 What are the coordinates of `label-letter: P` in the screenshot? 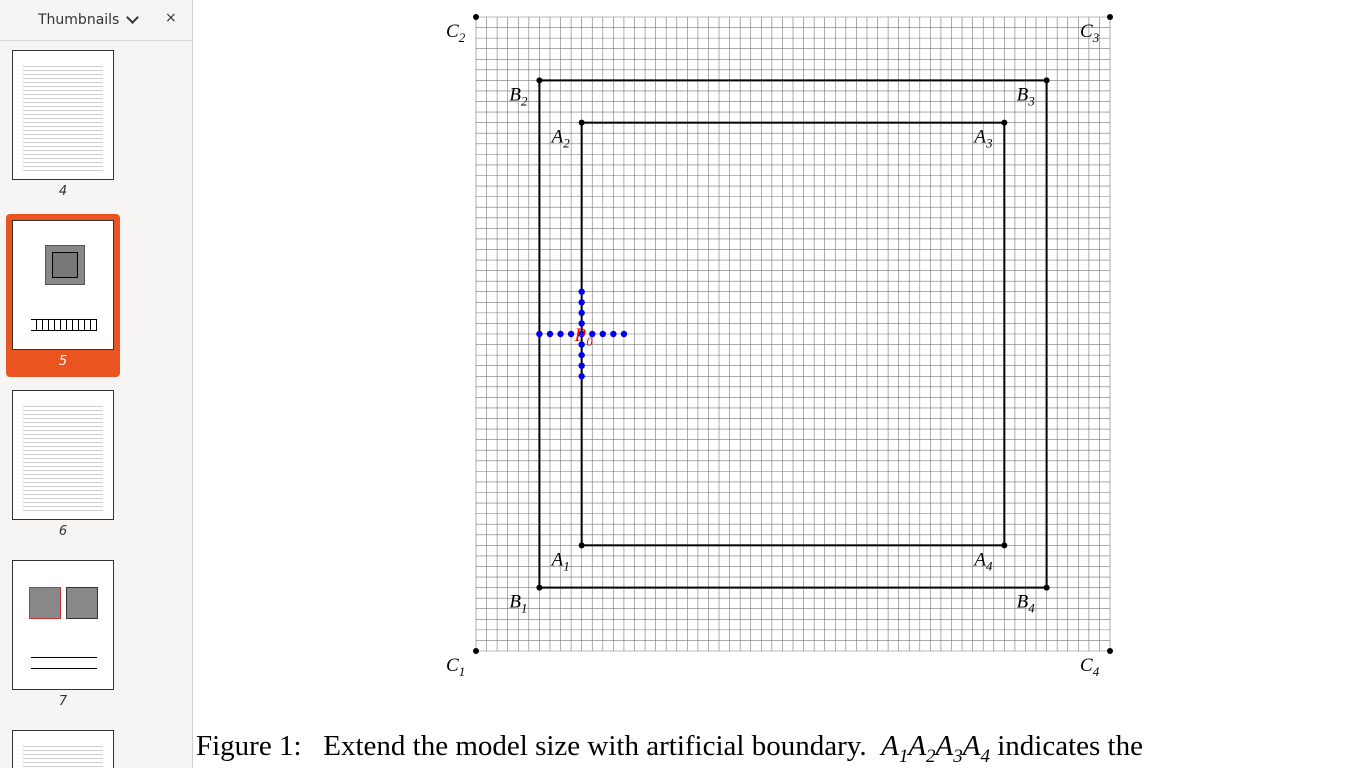 It's located at (580, 335).